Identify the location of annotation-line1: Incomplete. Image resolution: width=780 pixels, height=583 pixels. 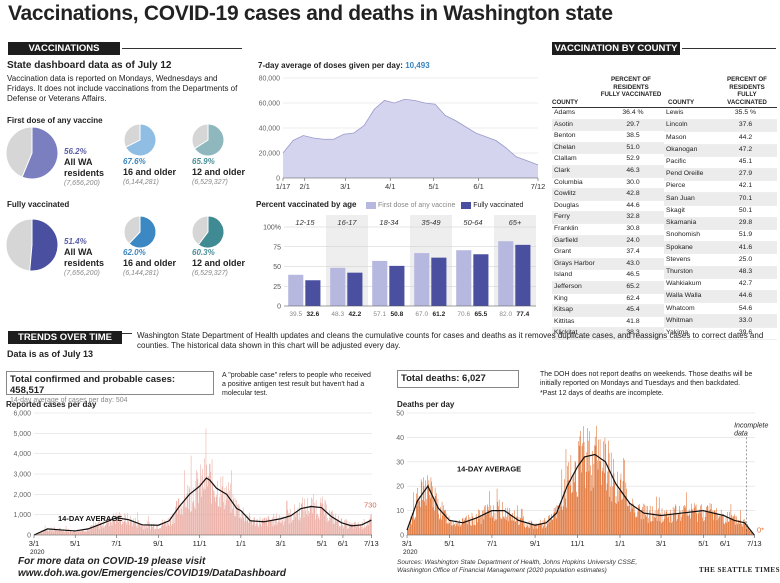
(751, 426).